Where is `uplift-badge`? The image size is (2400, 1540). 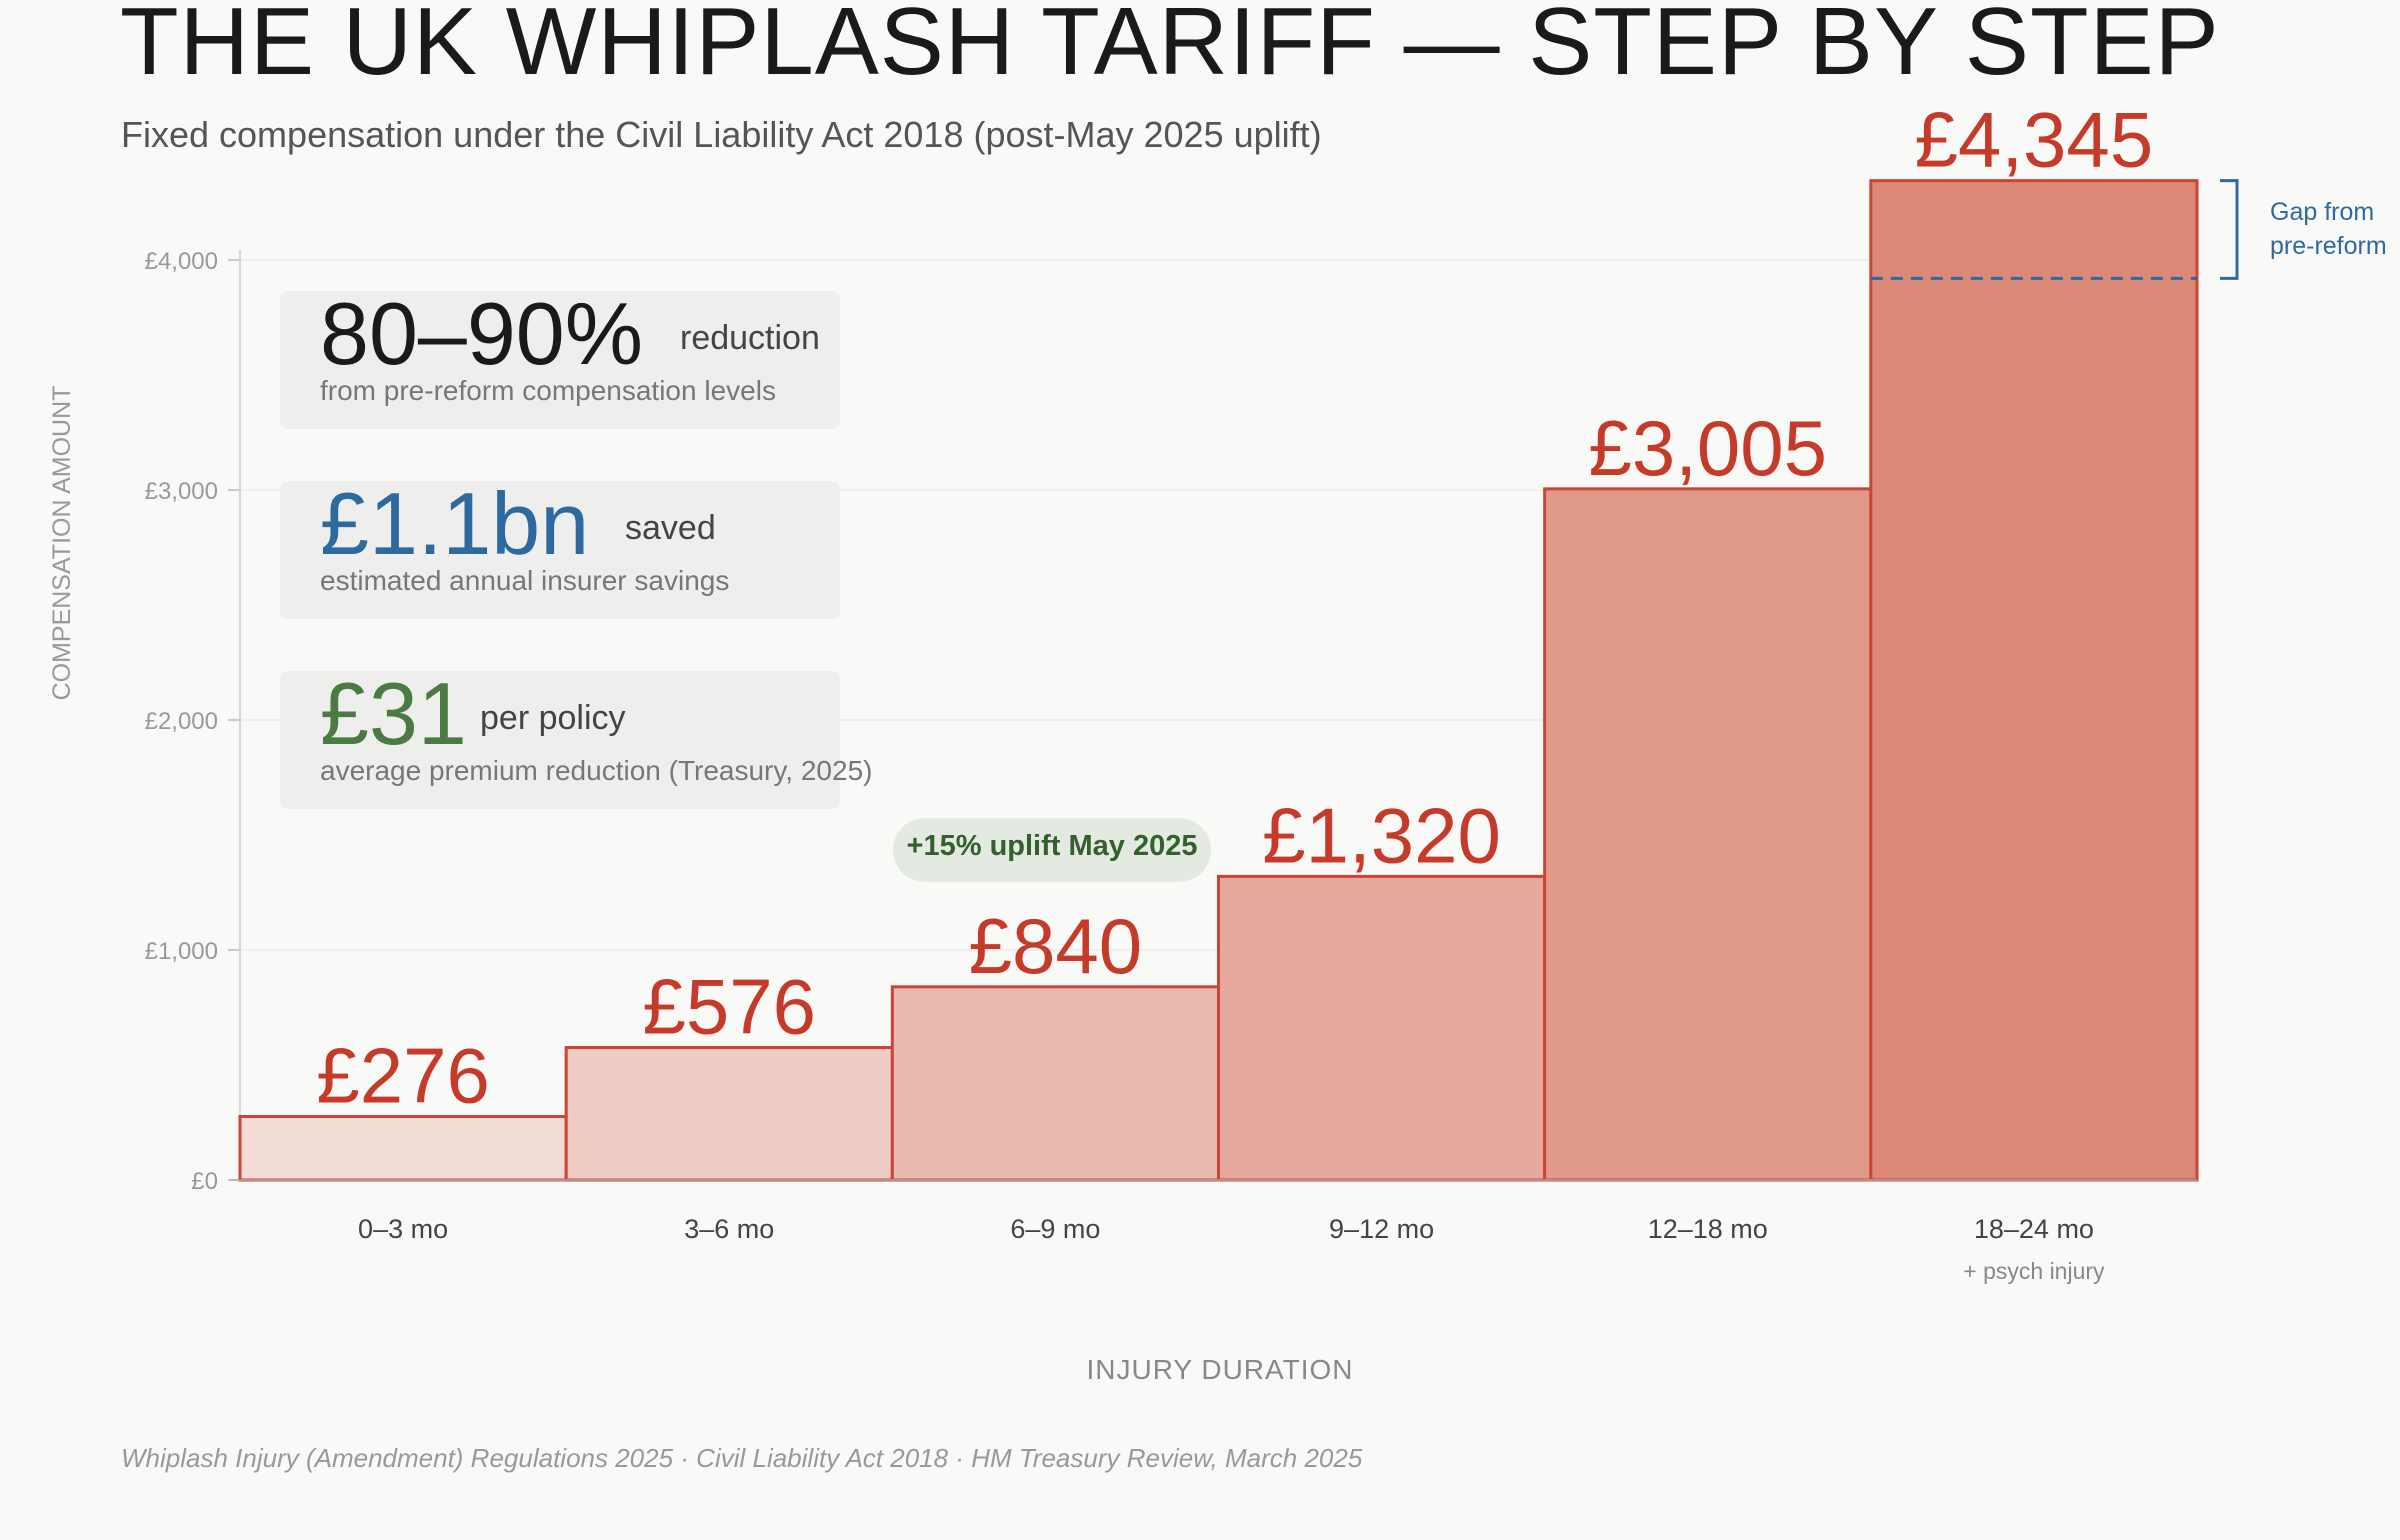
uplift-badge is located at coordinates (1052, 850).